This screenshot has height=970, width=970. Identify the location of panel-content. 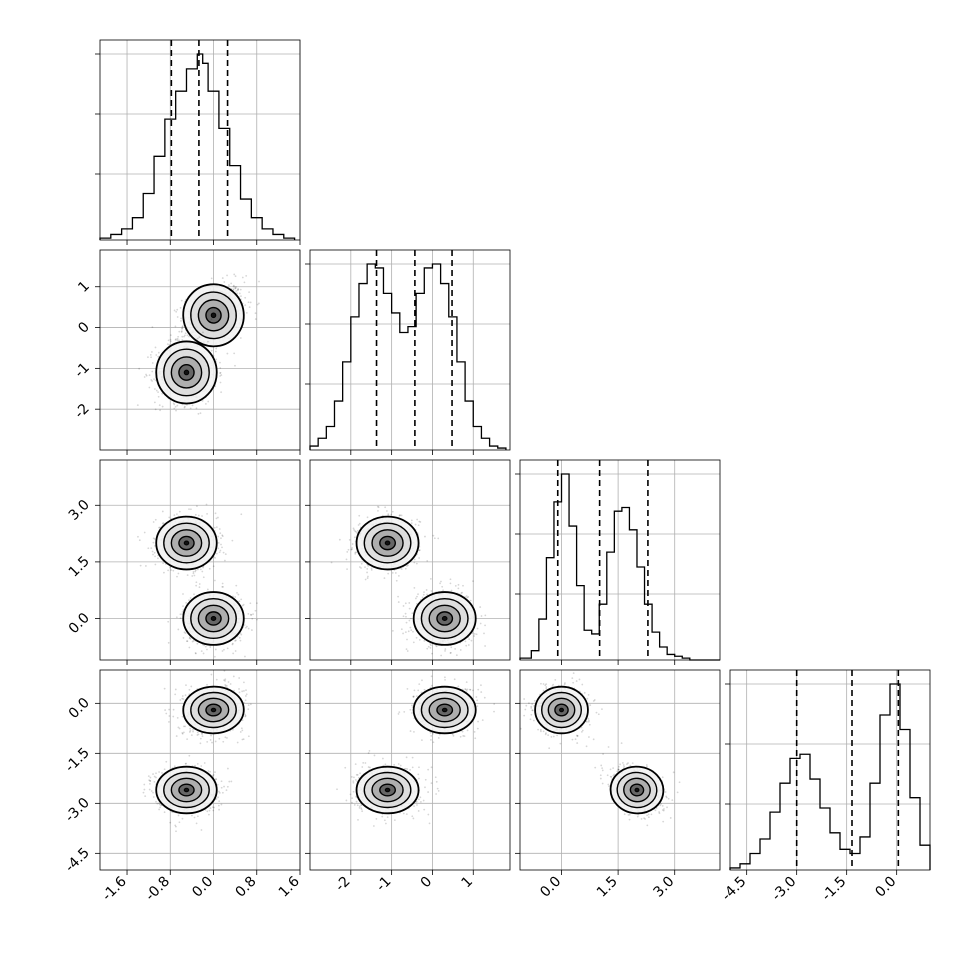
(198, 344).